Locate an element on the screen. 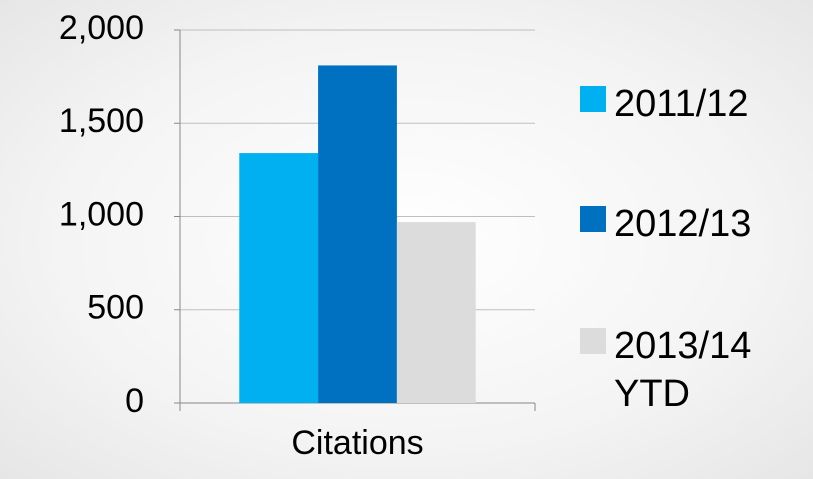 The width and height of the screenshot is (813, 479). y-tick-label: 0 is located at coordinates (134, 401).